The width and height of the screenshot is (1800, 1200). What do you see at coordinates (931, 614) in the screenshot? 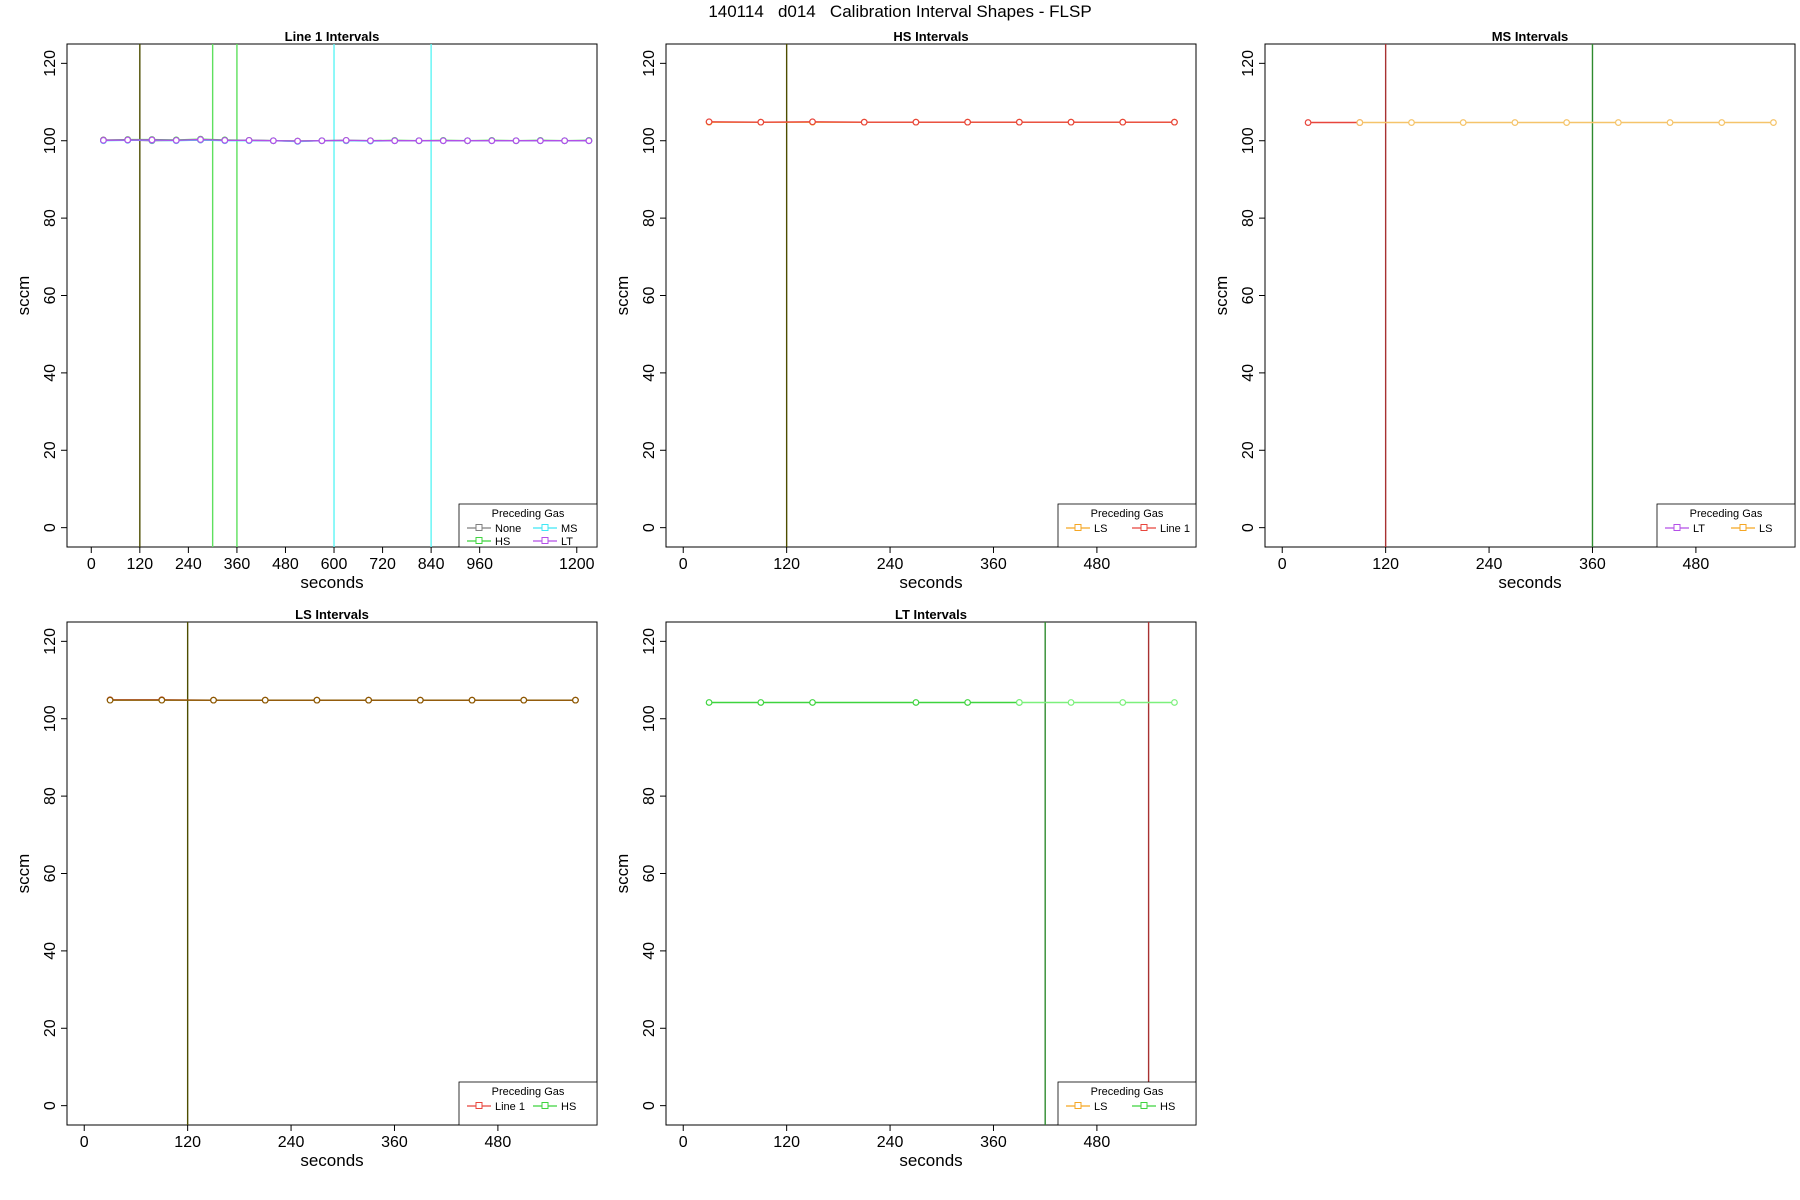
I see `panel-title: LT Intervals` at bounding box center [931, 614].